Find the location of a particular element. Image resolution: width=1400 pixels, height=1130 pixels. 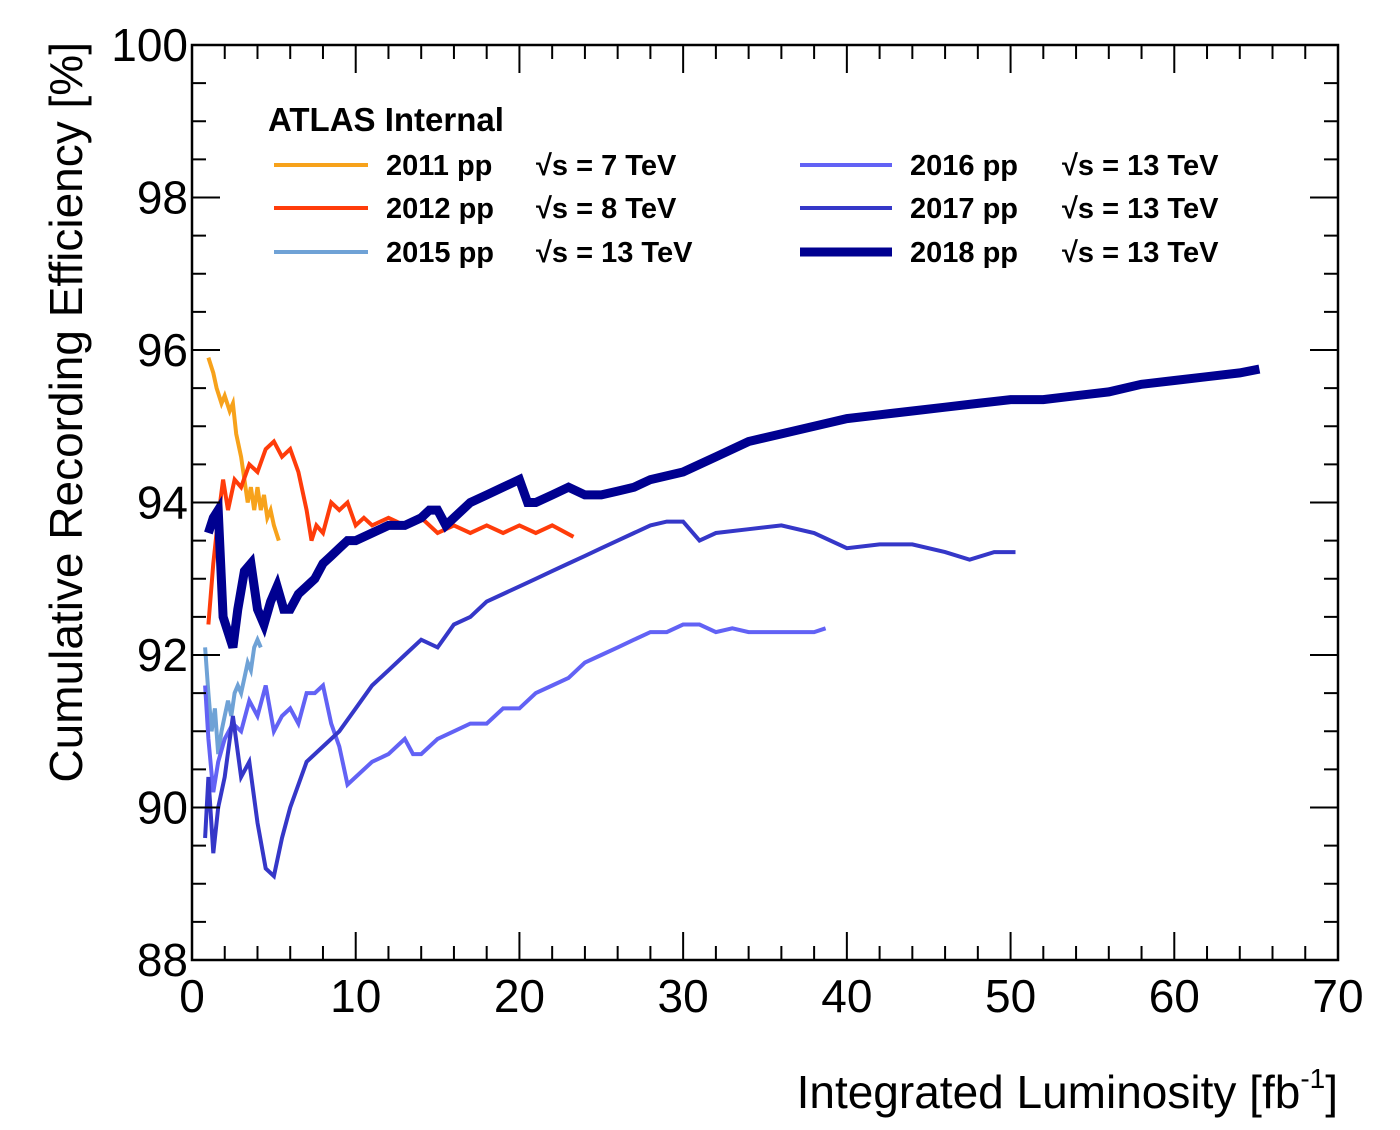

legend-entry-2018: 2018 pp √s = 13 TeV is located at coordinates (1009, 253).